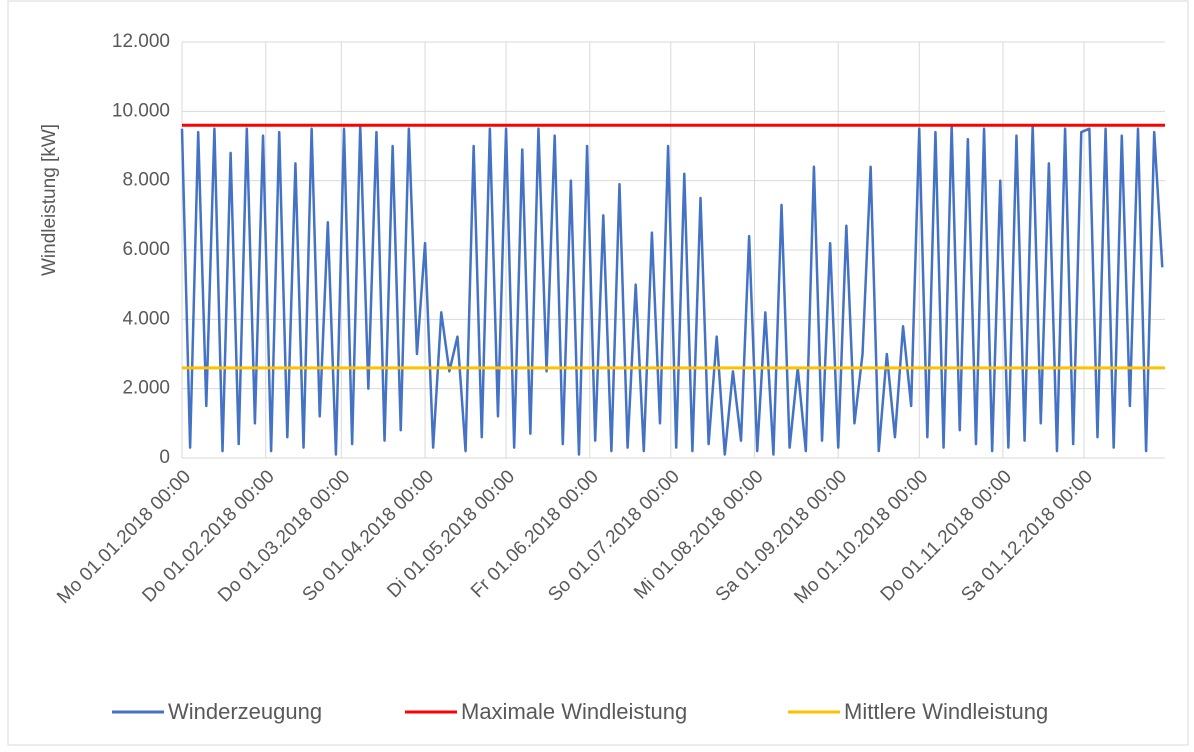  Describe the element at coordinates (164, 457) in the screenshot. I see `y-tick-label: 0` at that location.